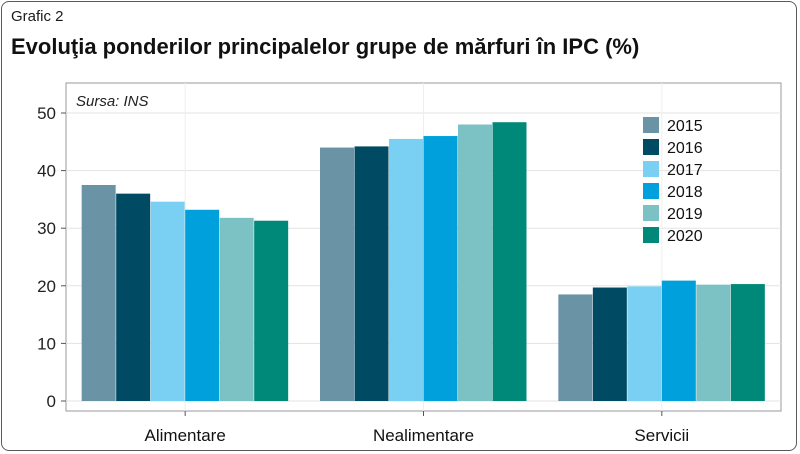  What do you see at coordinates (678, 340) in the screenshot?
I see `bar-2018-servicii` at bounding box center [678, 340].